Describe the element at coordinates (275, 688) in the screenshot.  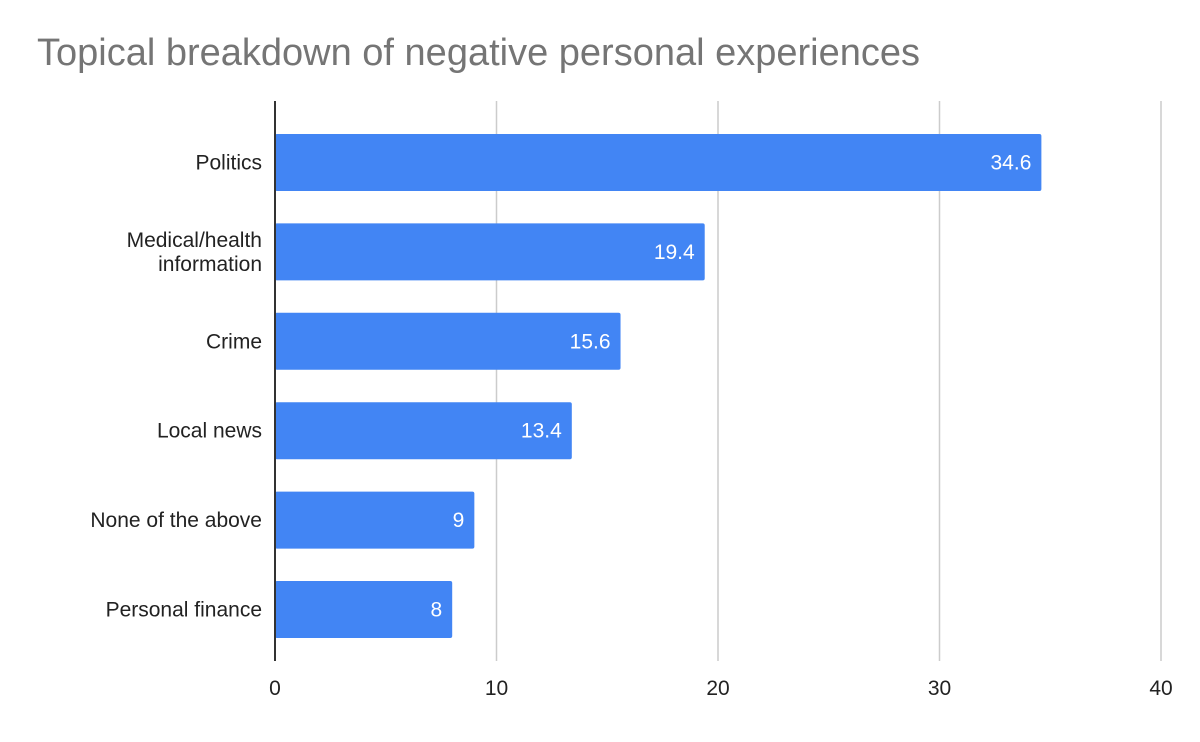
I see `x-tick-label: 0` at that location.